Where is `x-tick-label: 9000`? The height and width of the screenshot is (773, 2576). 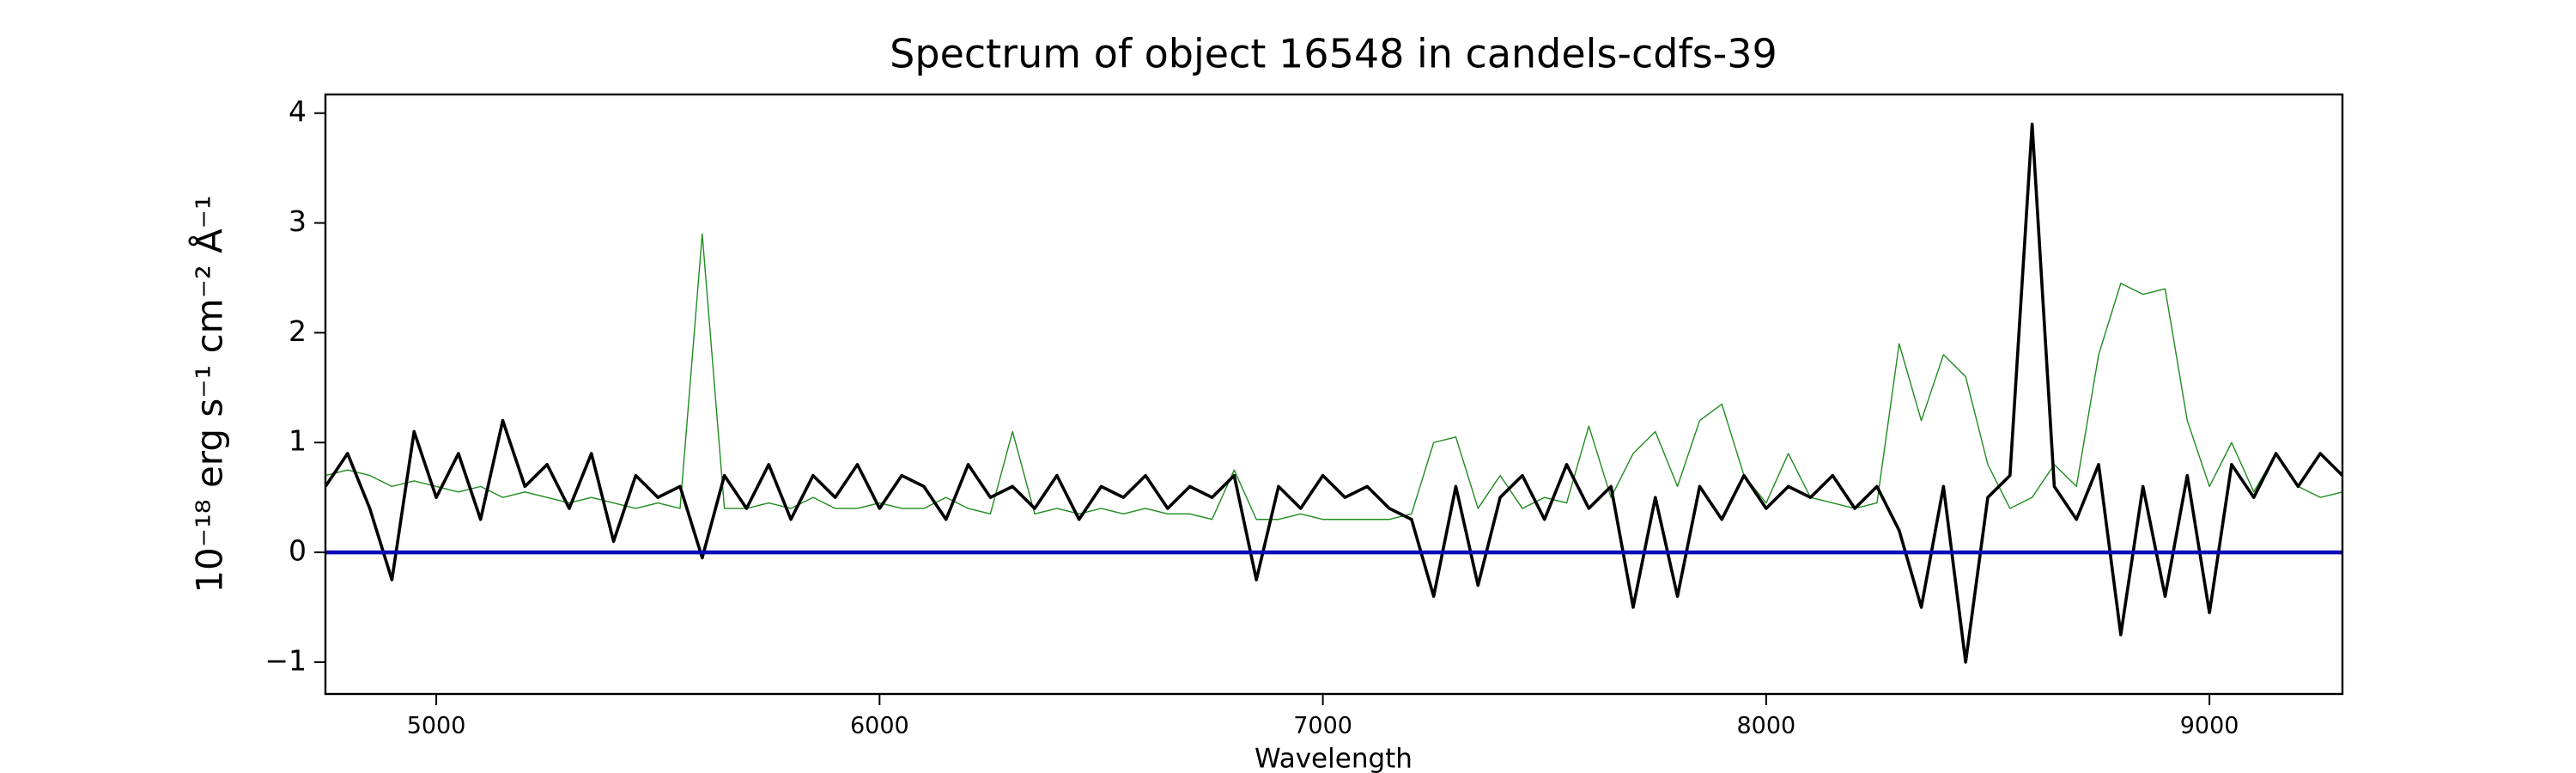
x-tick-label: 9000 is located at coordinates (2209, 726).